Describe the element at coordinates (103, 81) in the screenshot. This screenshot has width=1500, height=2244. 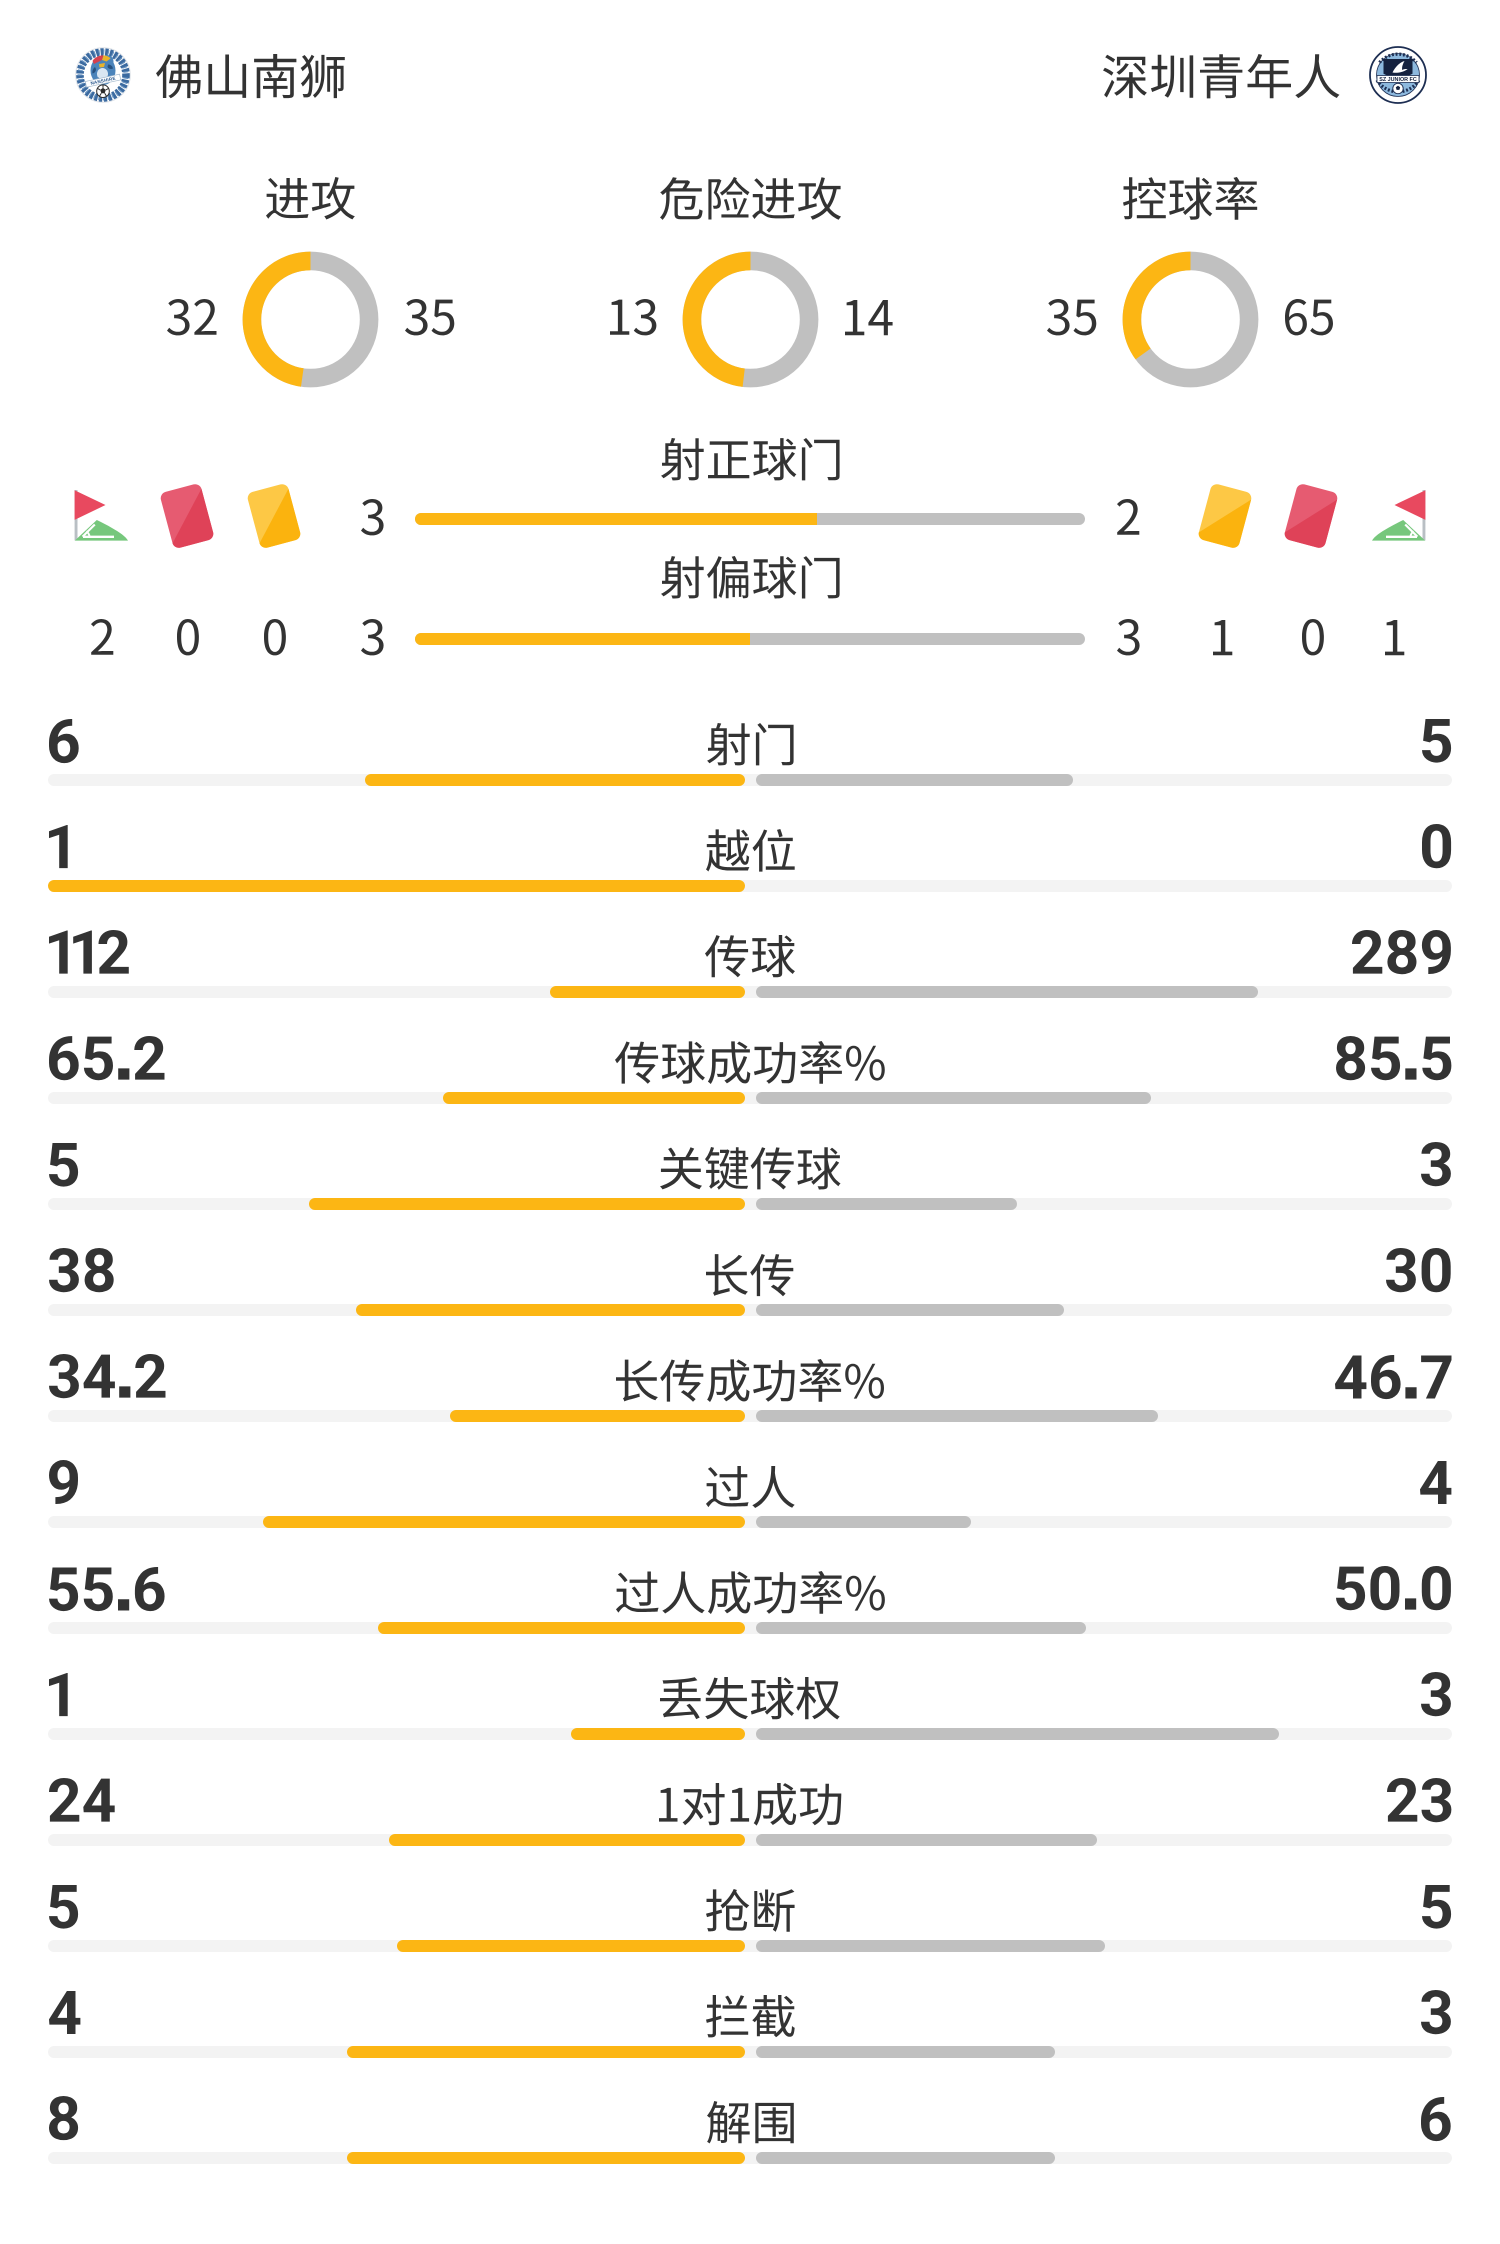
I see `svg-text: NANSHIRE` at that location.